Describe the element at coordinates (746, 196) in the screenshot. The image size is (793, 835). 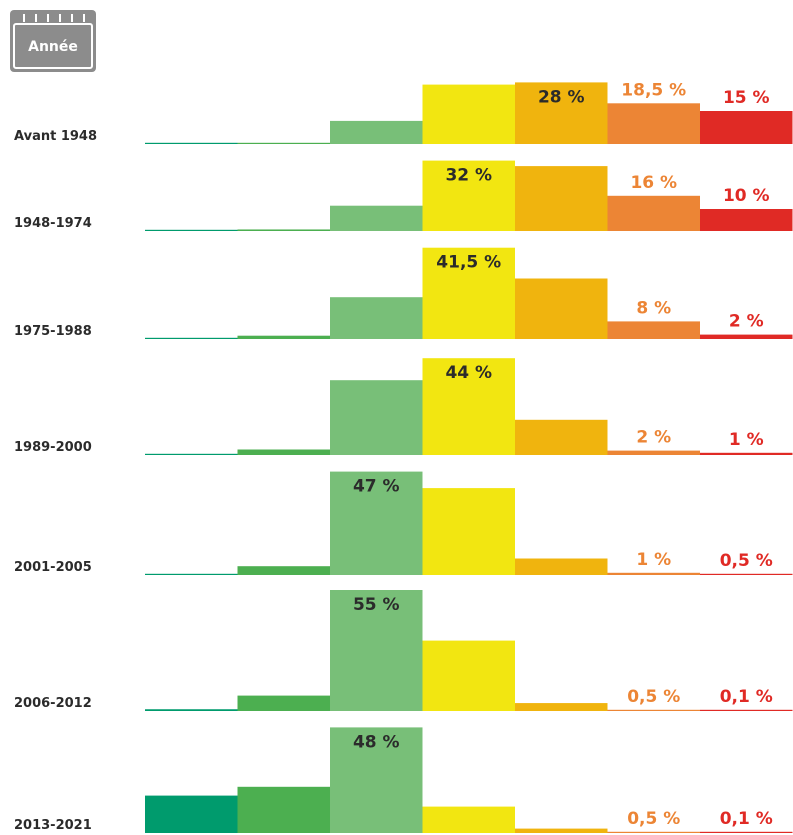
I see `value-label: 10 %` at that location.